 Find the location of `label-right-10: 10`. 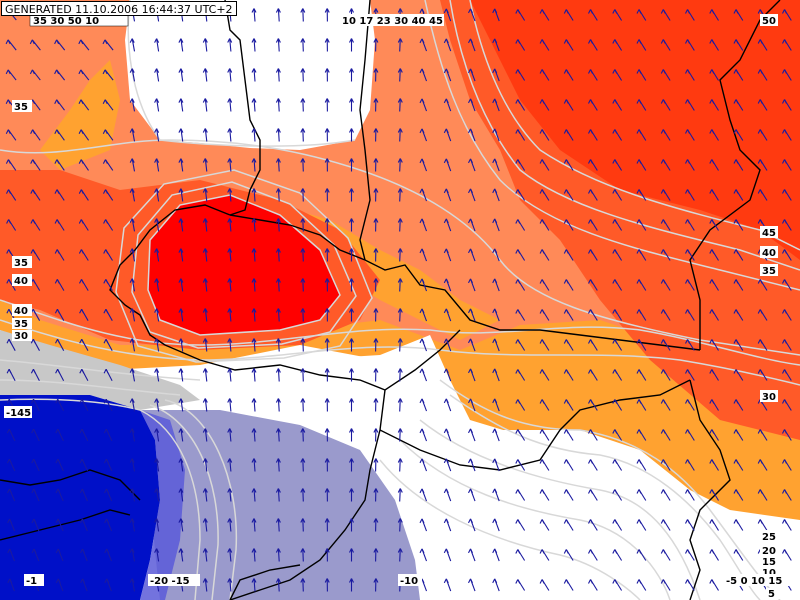

label-right-10: 10 is located at coordinates (769, 573).